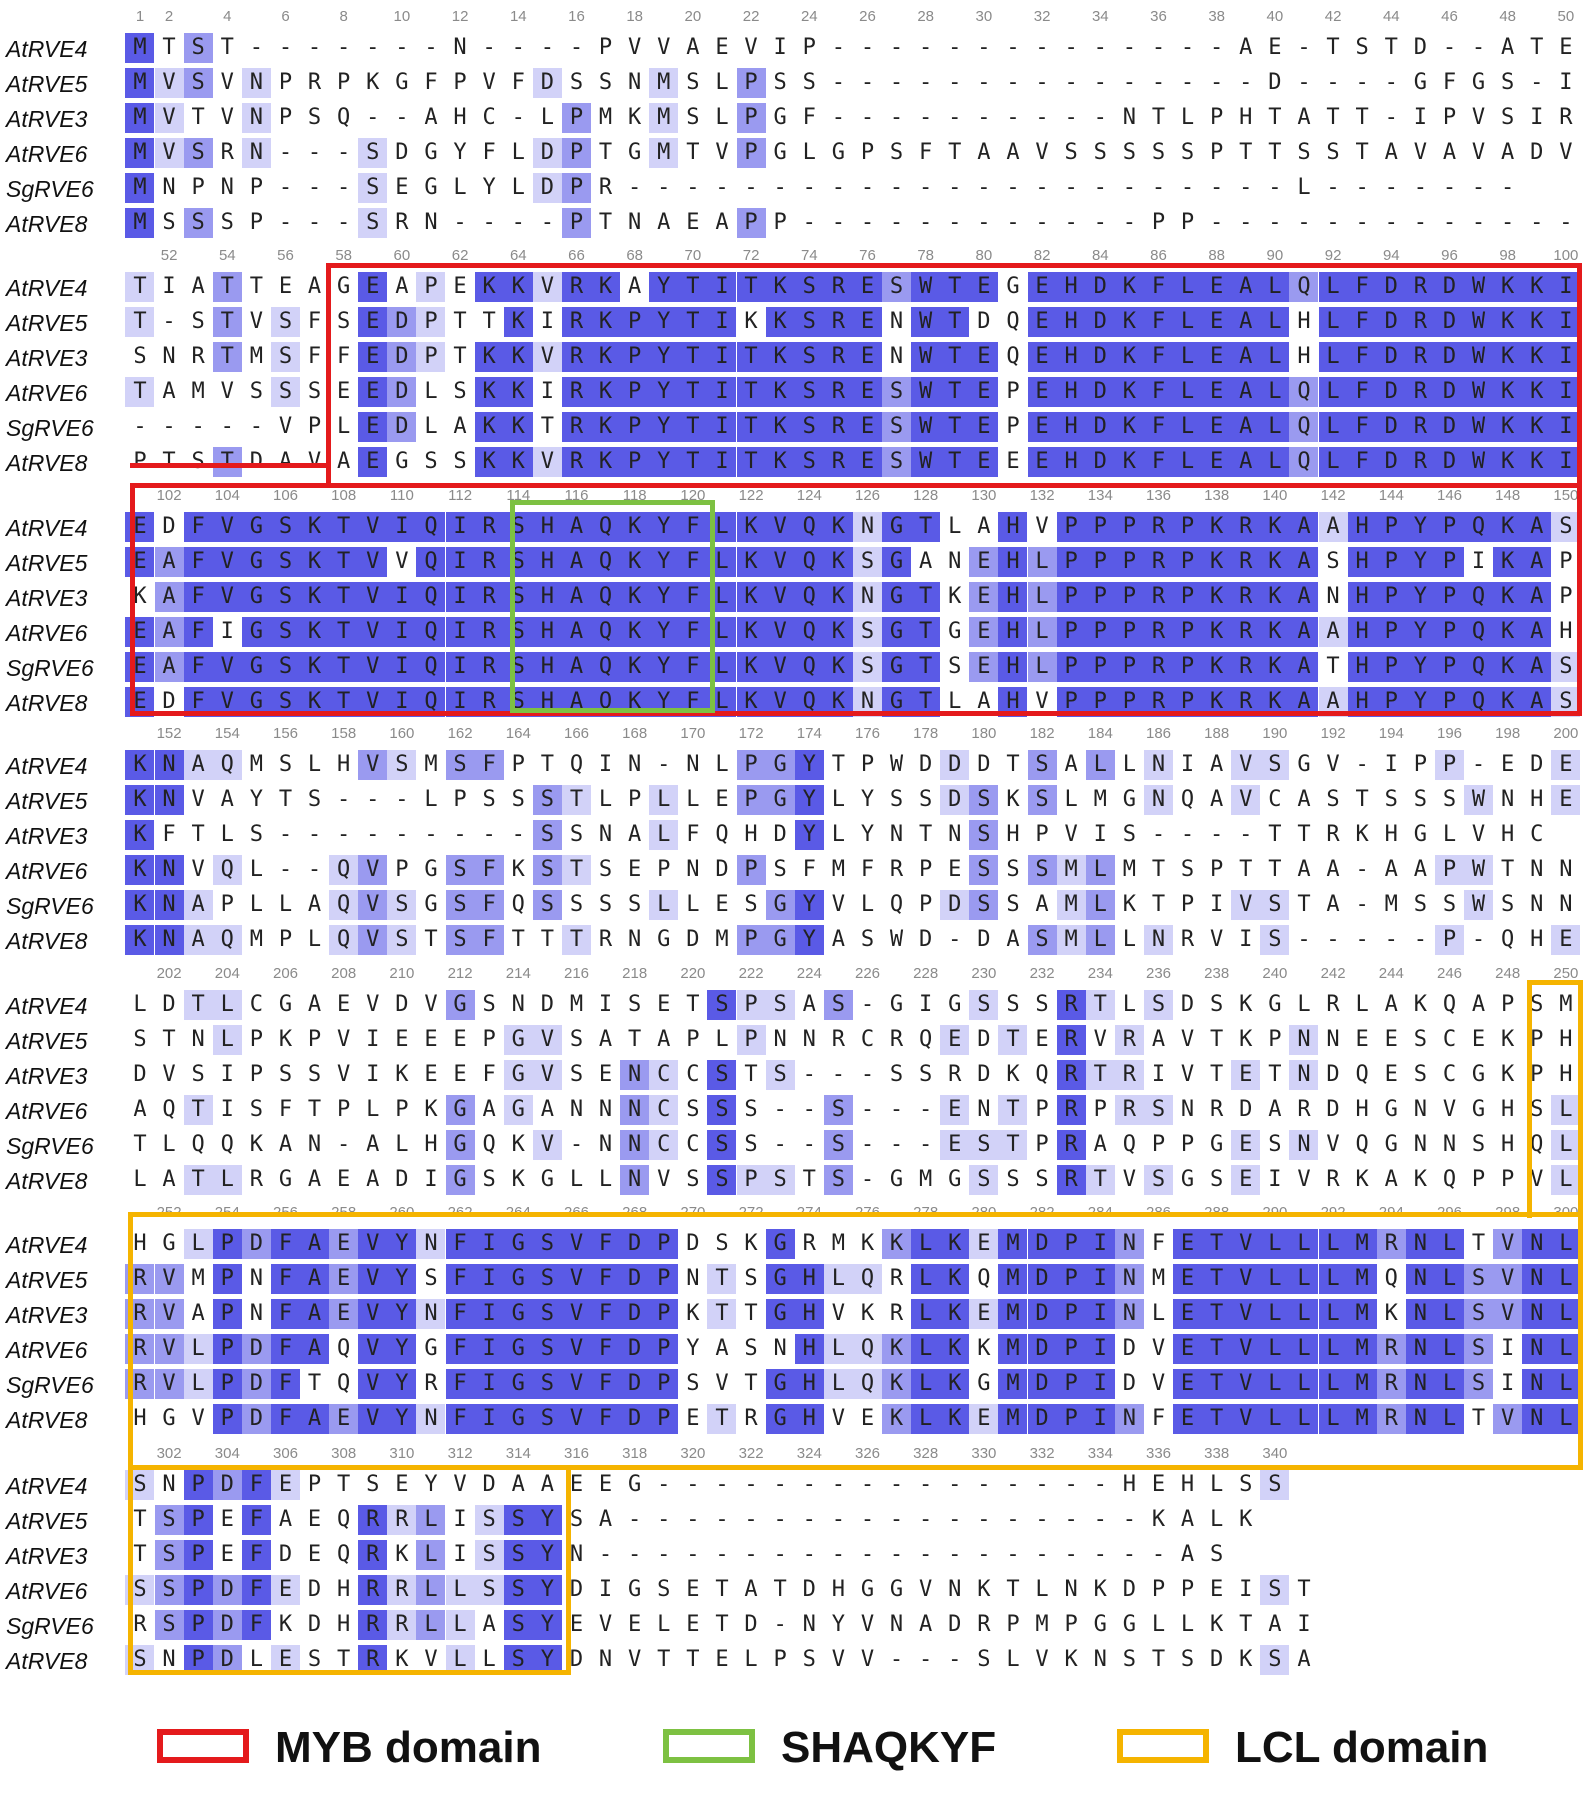  Describe the element at coordinates (1100, 495) in the screenshot. I see `ruler-number: 134` at that location.